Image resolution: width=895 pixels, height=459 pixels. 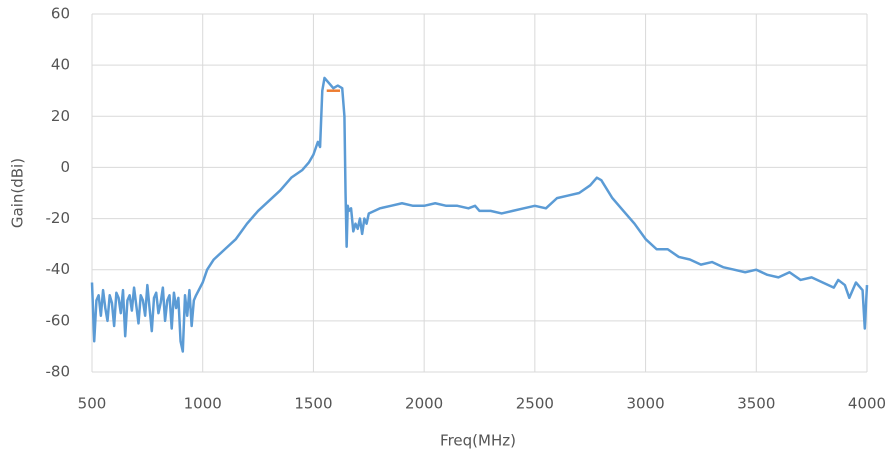 I want to click on y-tick-label: -40, so click(x=58, y=269).